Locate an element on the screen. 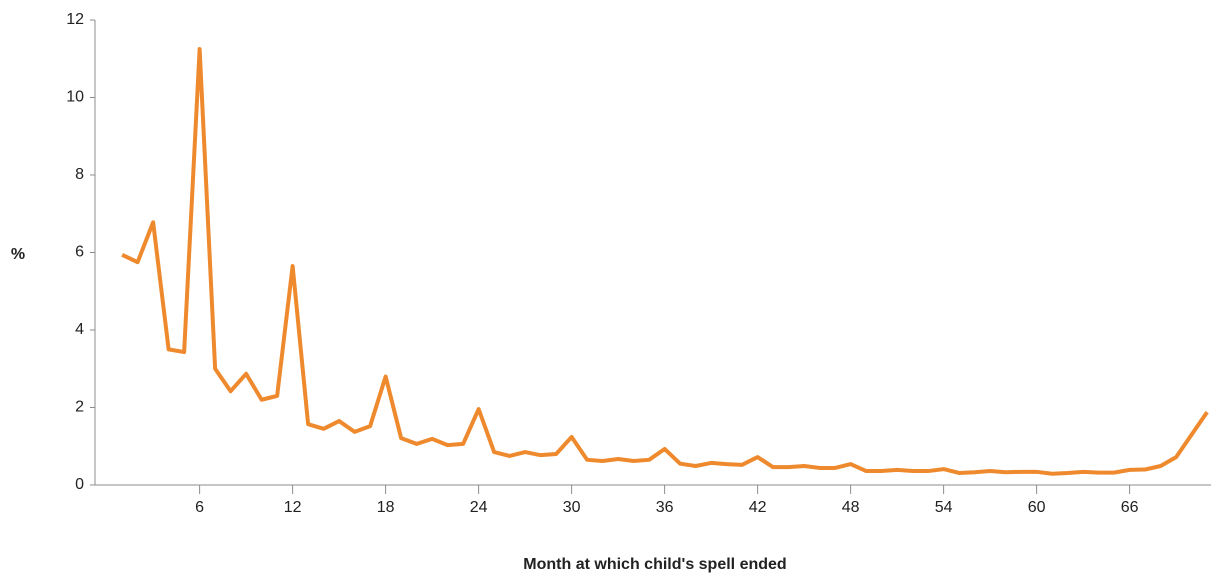 This screenshot has width=1212, height=577. y-tick-label: 2 is located at coordinates (79, 407).